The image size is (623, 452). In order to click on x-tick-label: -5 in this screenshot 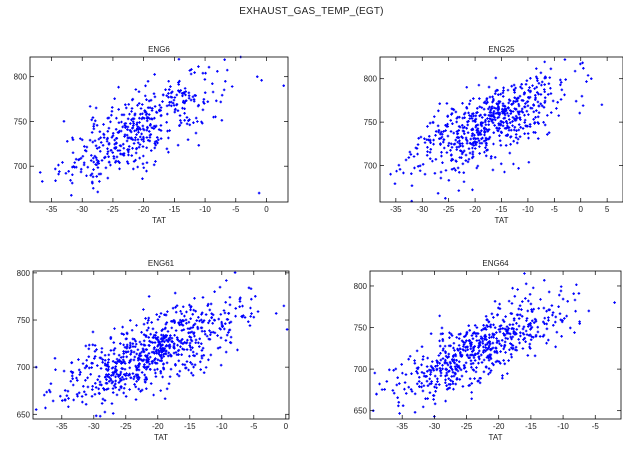, I will do `click(236, 209)`.